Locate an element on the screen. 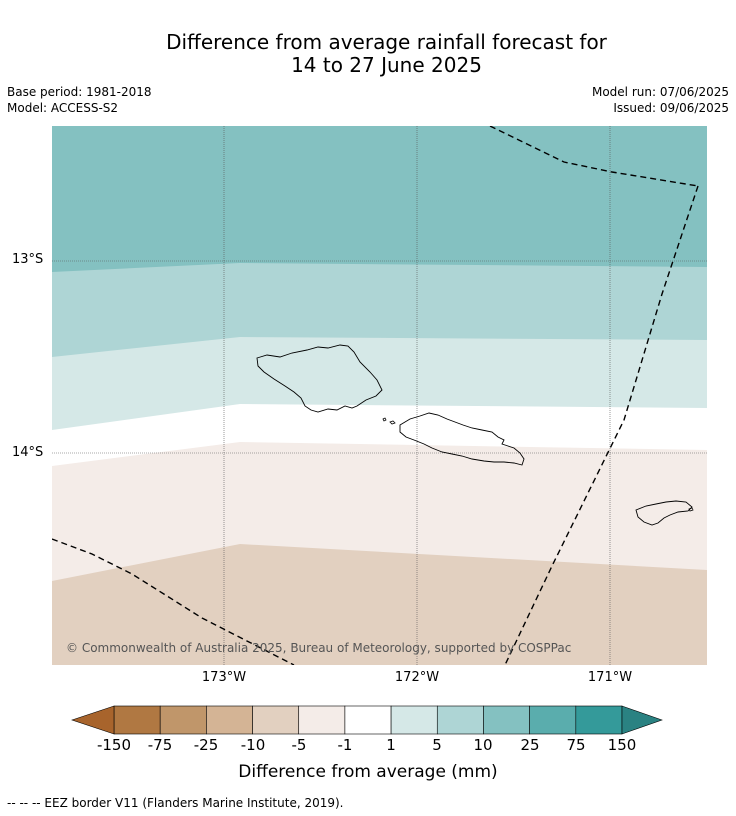 This screenshot has width=736, height=816. colorbar is located at coordinates (367, 720).